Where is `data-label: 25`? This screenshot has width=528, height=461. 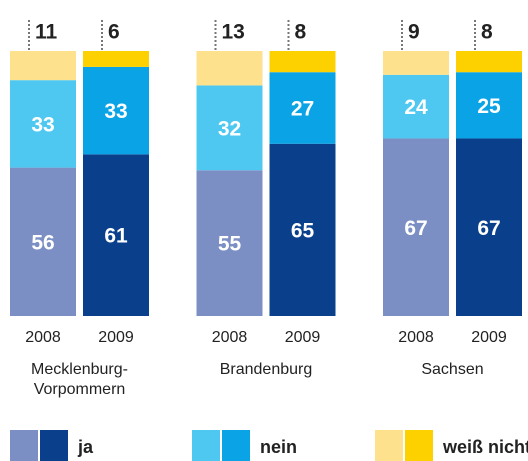 data-label: 25 is located at coordinates (489, 106).